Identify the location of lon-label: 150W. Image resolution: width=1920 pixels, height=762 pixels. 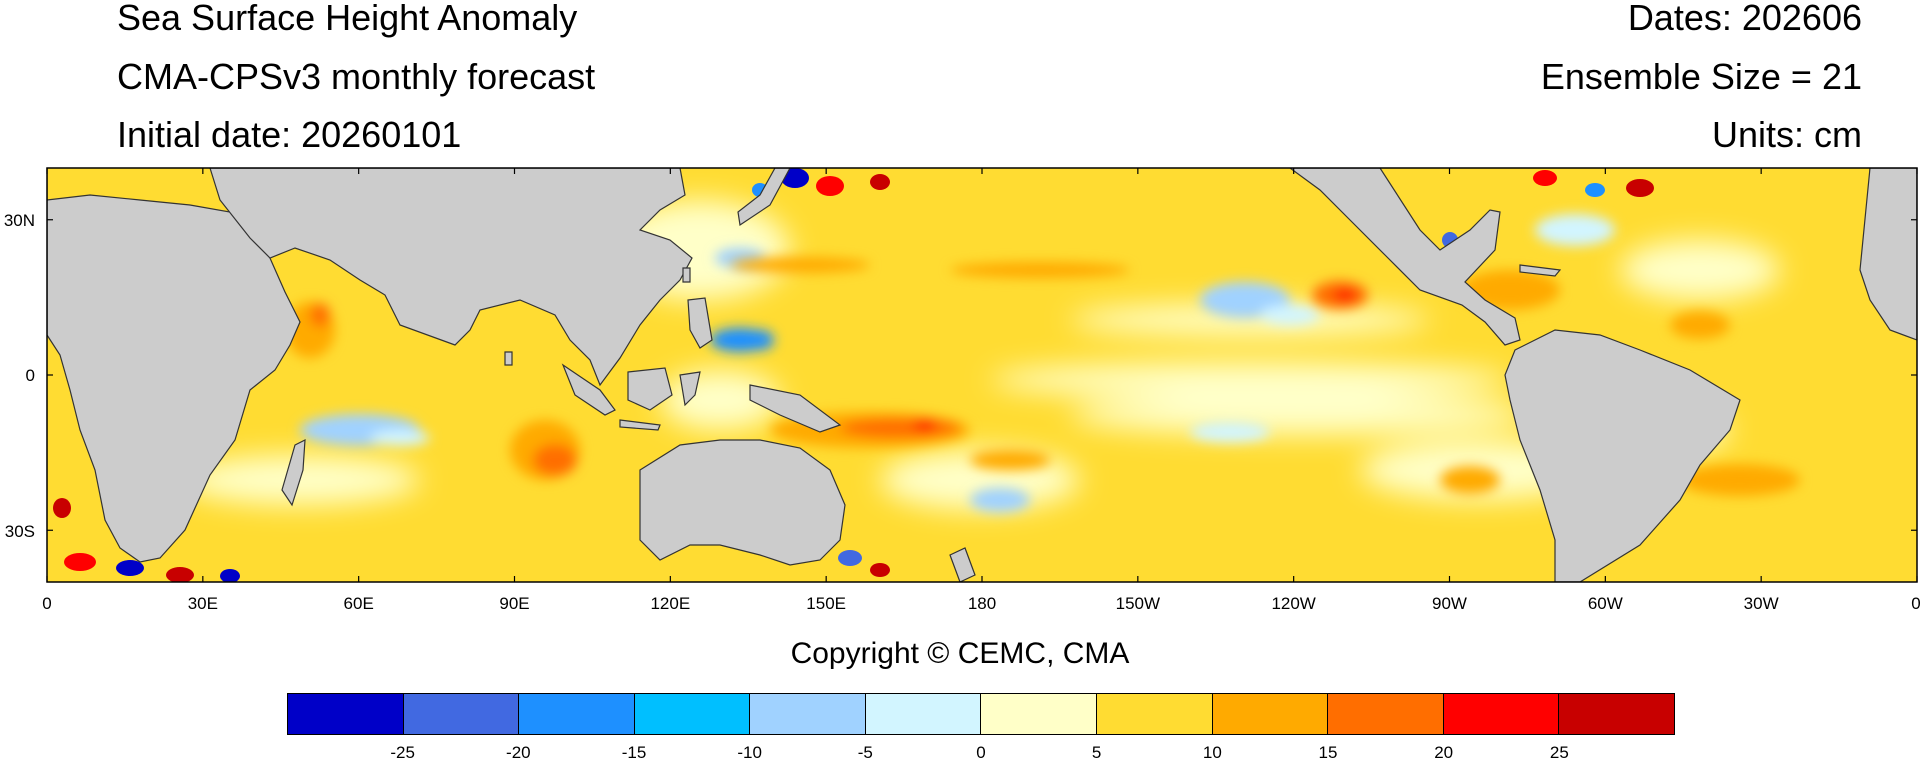
(1138, 603).